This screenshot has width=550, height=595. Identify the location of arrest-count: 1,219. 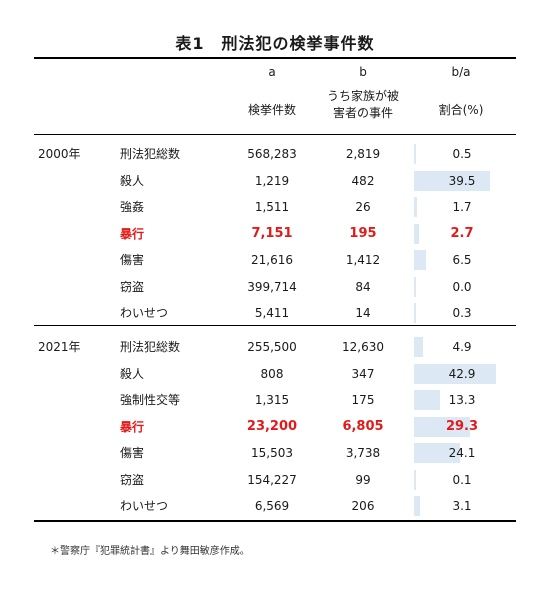
(272, 180).